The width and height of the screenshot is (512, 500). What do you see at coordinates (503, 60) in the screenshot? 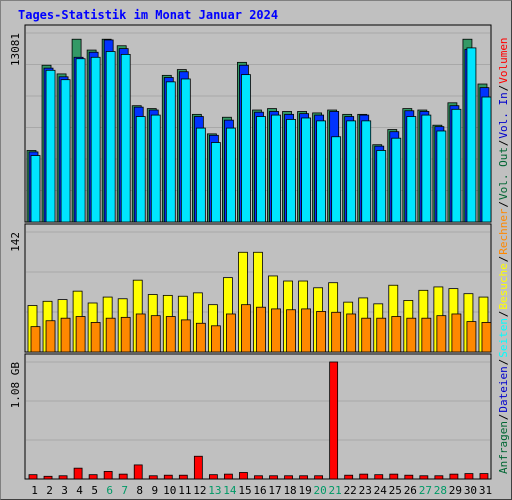
I see `legend-label: Volumen` at bounding box center [503, 60].